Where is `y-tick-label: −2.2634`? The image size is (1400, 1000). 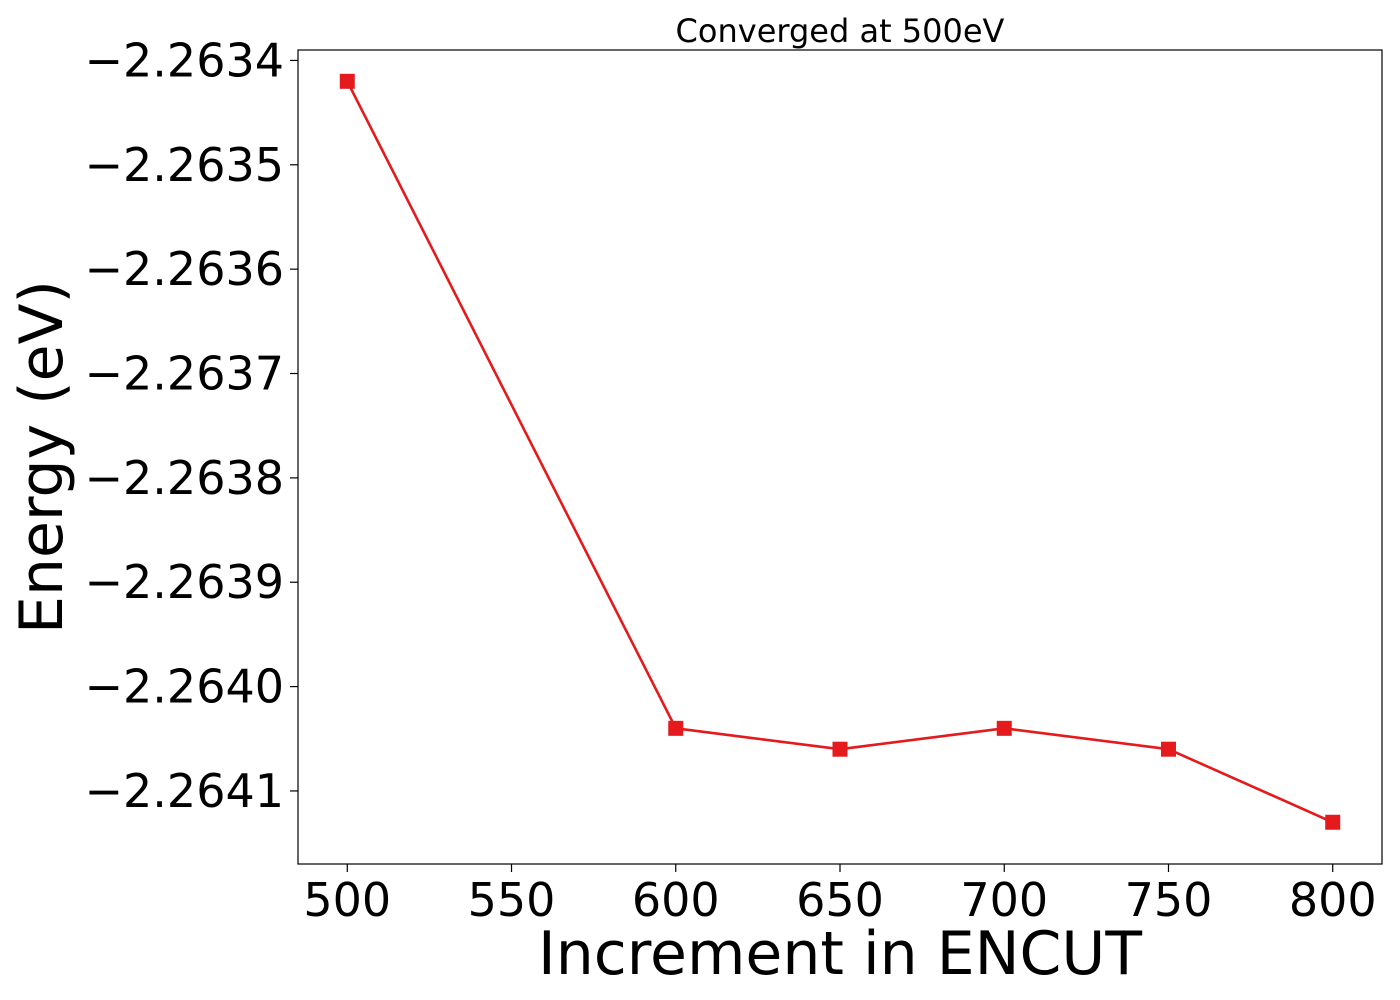
y-tick-label: −2.2634 is located at coordinates (185, 60).